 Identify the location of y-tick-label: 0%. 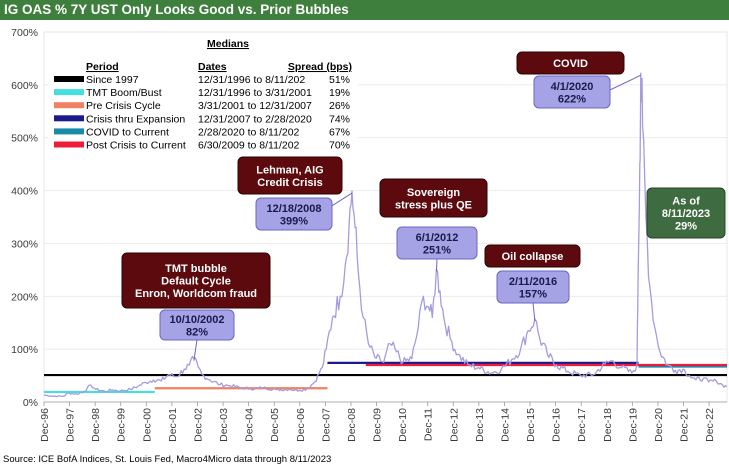
(30, 403).